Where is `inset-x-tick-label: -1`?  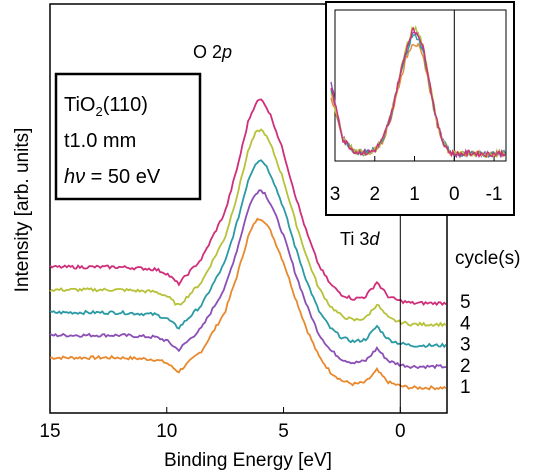
inset-x-tick-label: -1 is located at coordinates (494, 194).